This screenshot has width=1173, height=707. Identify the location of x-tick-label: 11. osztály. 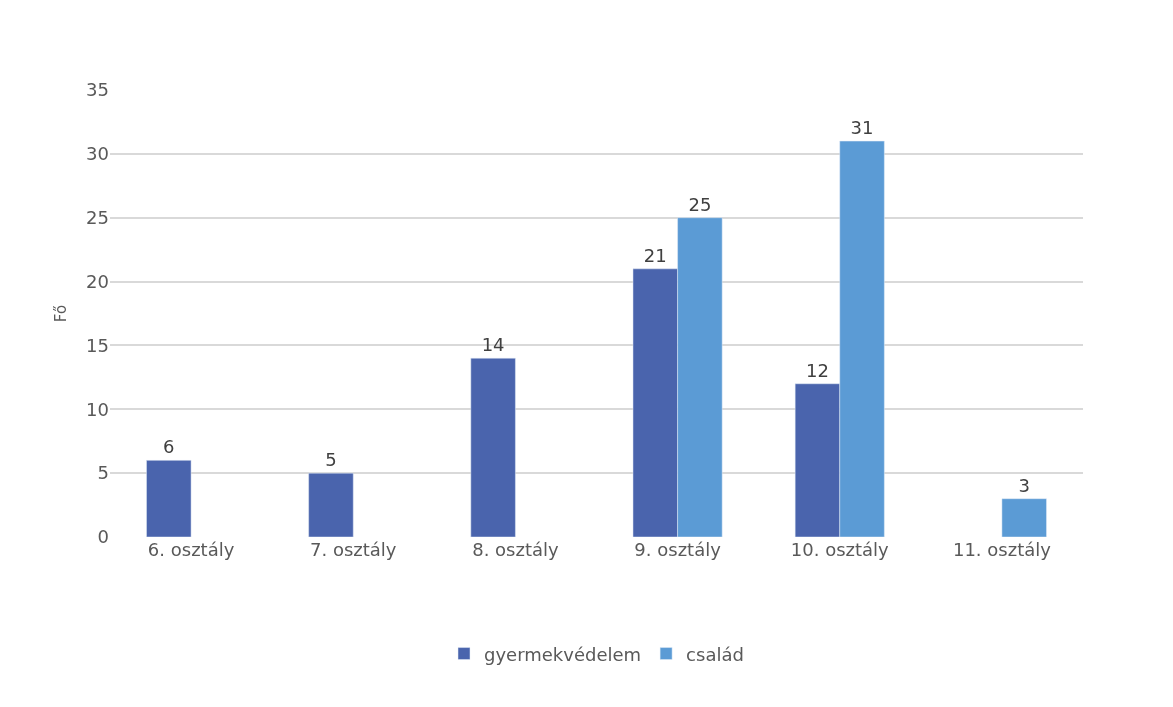
(1002, 549).